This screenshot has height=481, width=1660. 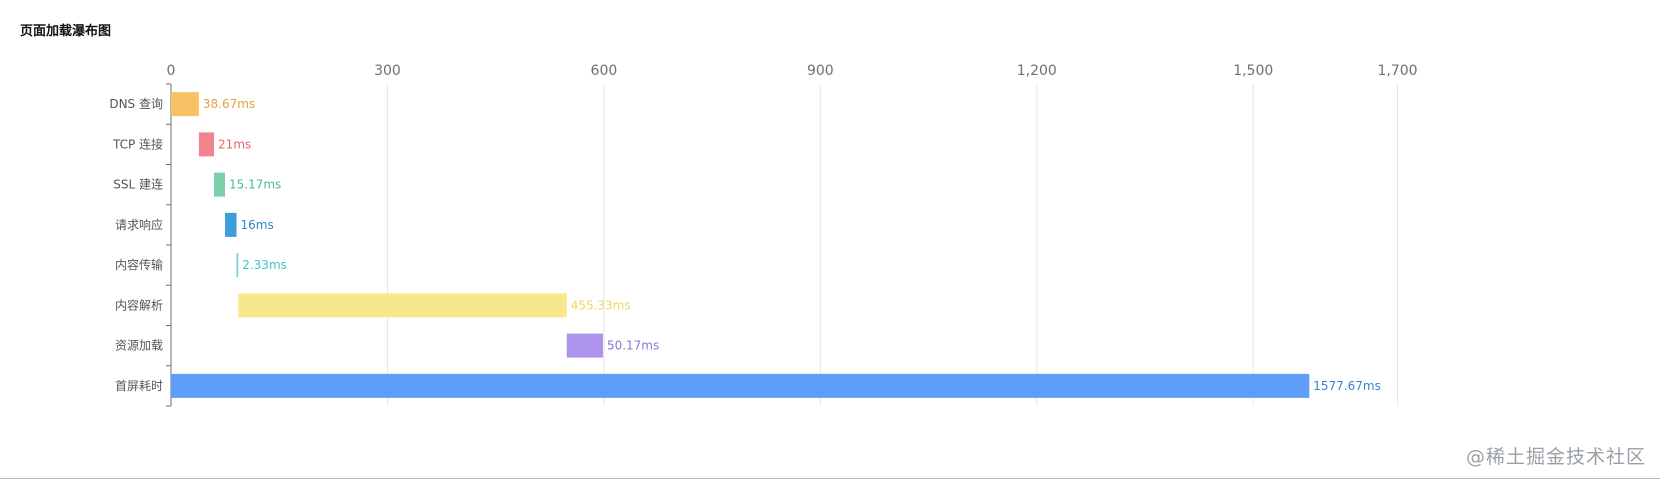 What do you see at coordinates (138, 184) in the screenshot?
I see `category-label: SSL 建连` at bounding box center [138, 184].